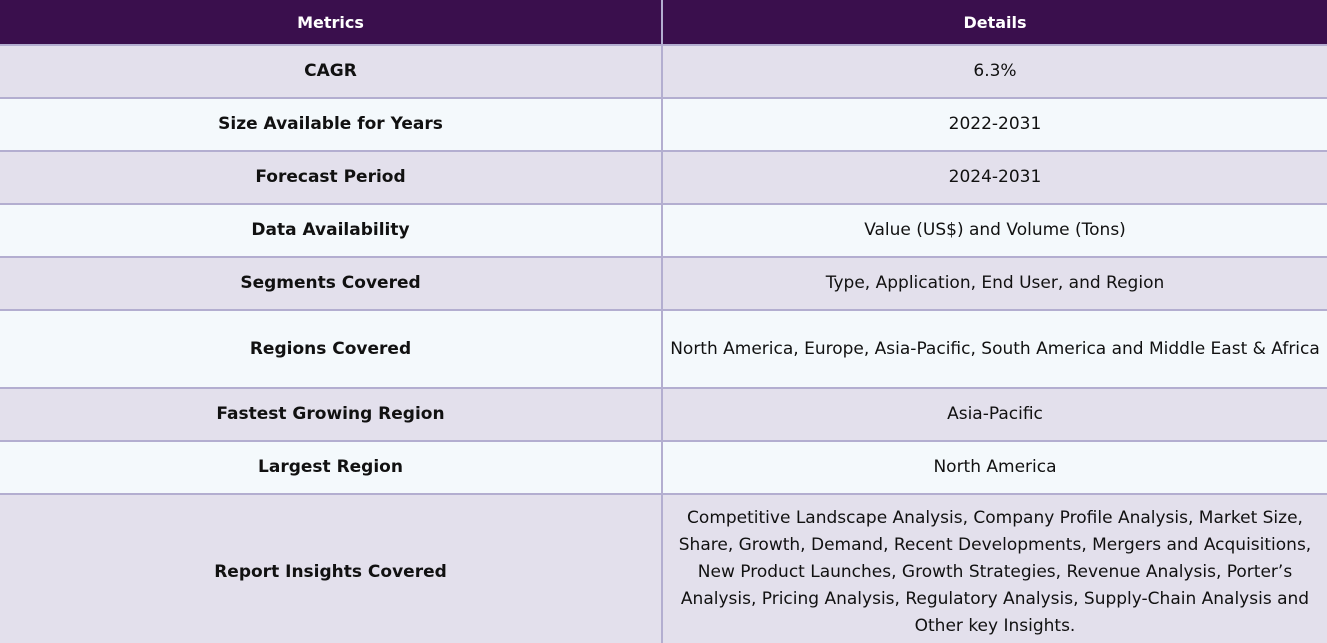 The height and width of the screenshot is (643, 1327). Describe the element at coordinates (994, 415) in the screenshot. I see `detail-cell: Asia-Pacific` at that location.